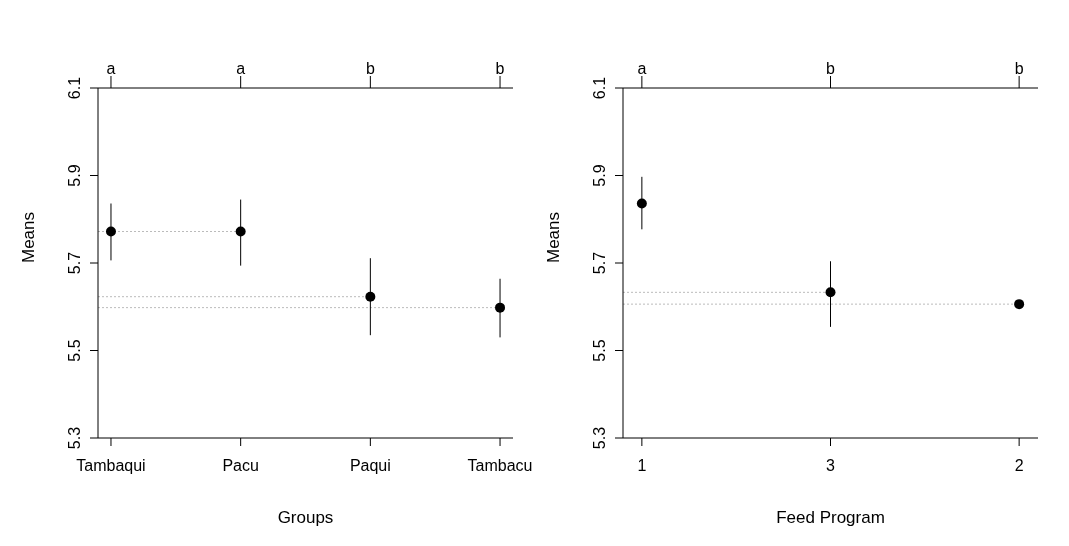 The height and width of the screenshot is (546, 1069). Describe the element at coordinates (305, 517) in the screenshot. I see `x-axis-title: Groups` at that location.